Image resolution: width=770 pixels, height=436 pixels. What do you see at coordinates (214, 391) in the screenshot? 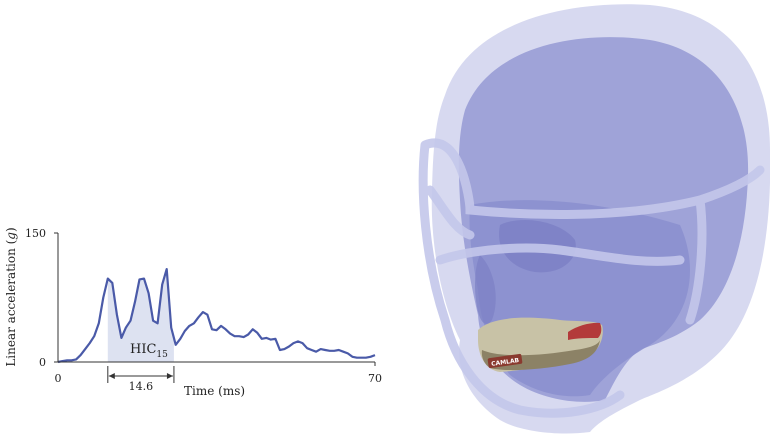
I see `x-axis-title: Time (ms)` at bounding box center [214, 391].